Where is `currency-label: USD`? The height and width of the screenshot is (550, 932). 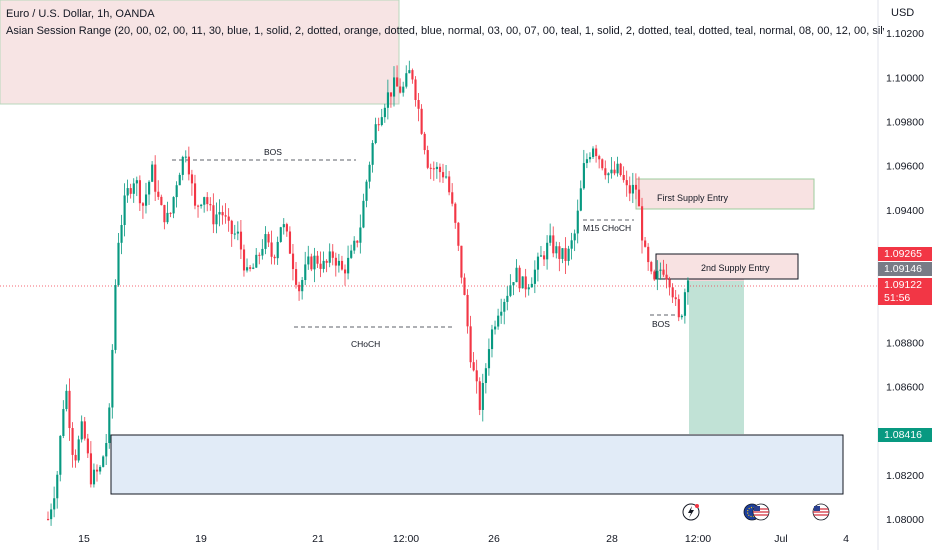 currency-label: USD is located at coordinates (903, 13).